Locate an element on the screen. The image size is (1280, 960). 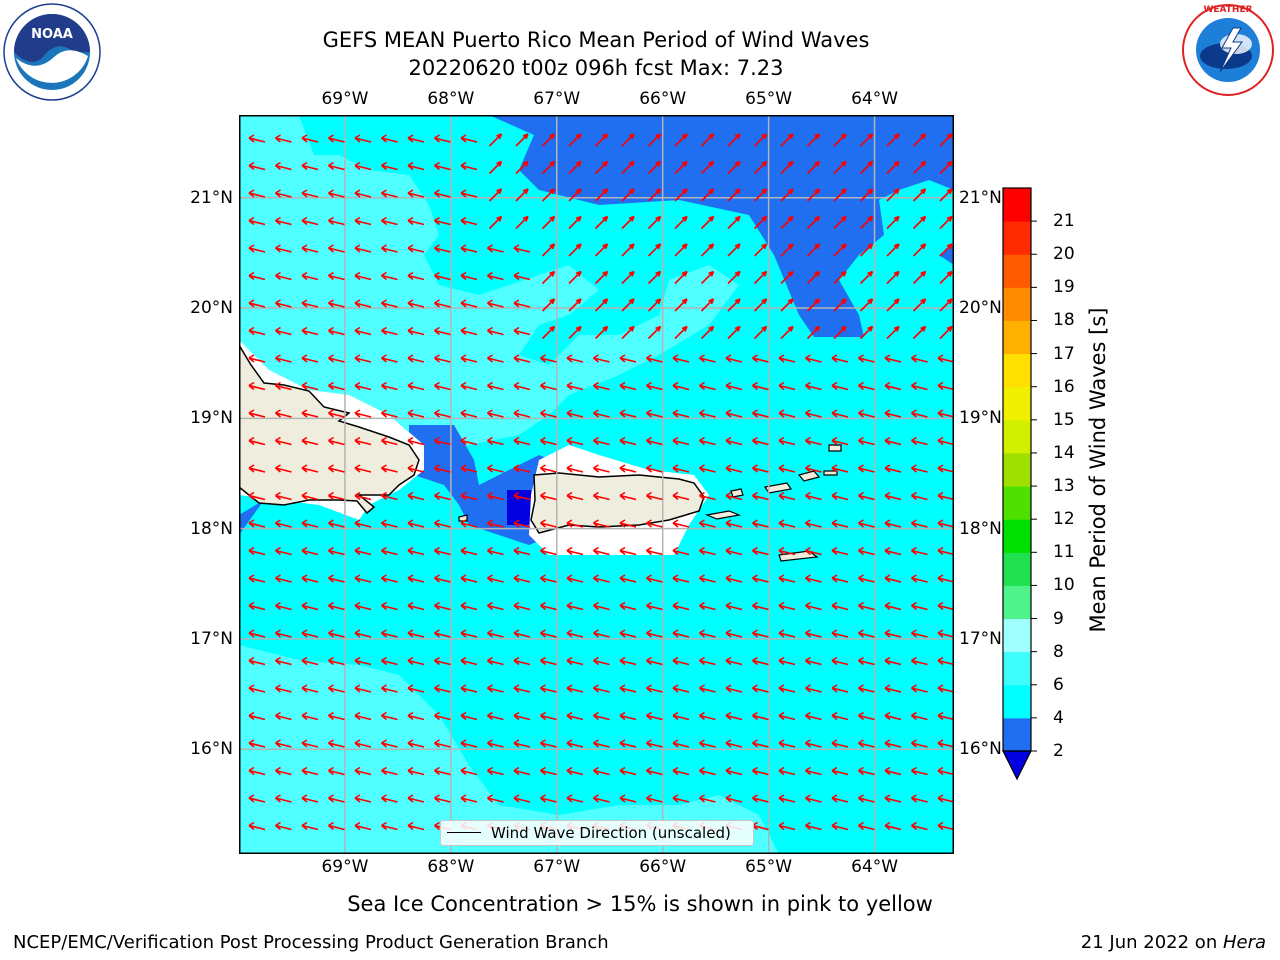
lon-tick-top: 69°W is located at coordinates (345, 99).